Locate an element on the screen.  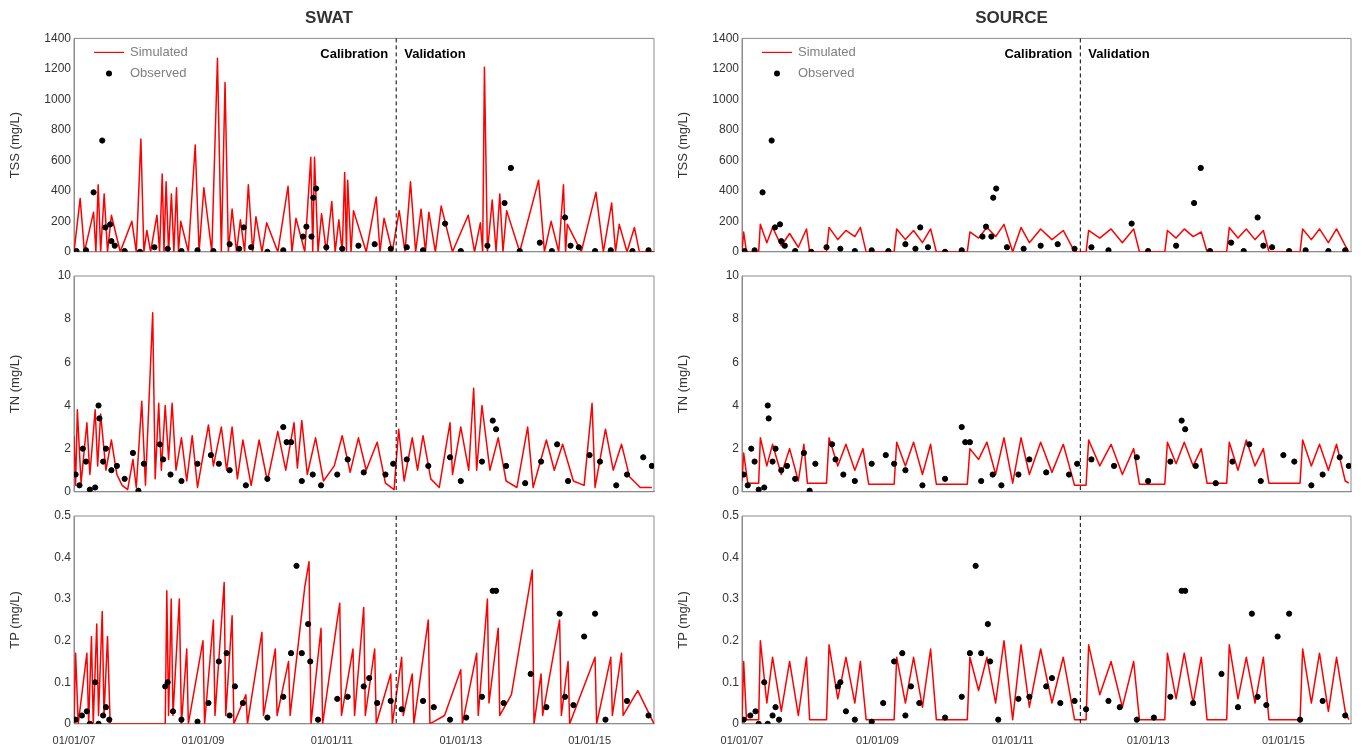
chart-title: SWAT is located at coordinates (329, 17).